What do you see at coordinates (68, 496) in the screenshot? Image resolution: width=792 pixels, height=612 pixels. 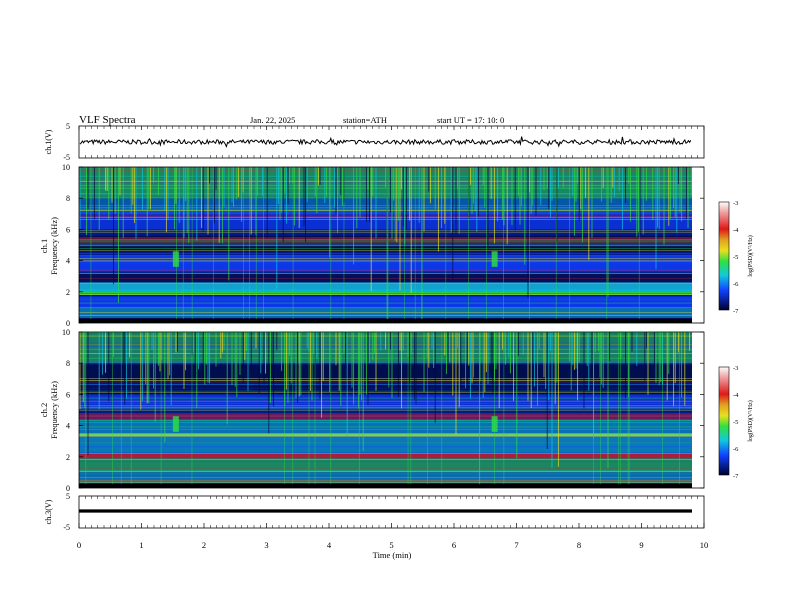 I see `ch3-ytick-top: 5` at bounding box center [68, 496].